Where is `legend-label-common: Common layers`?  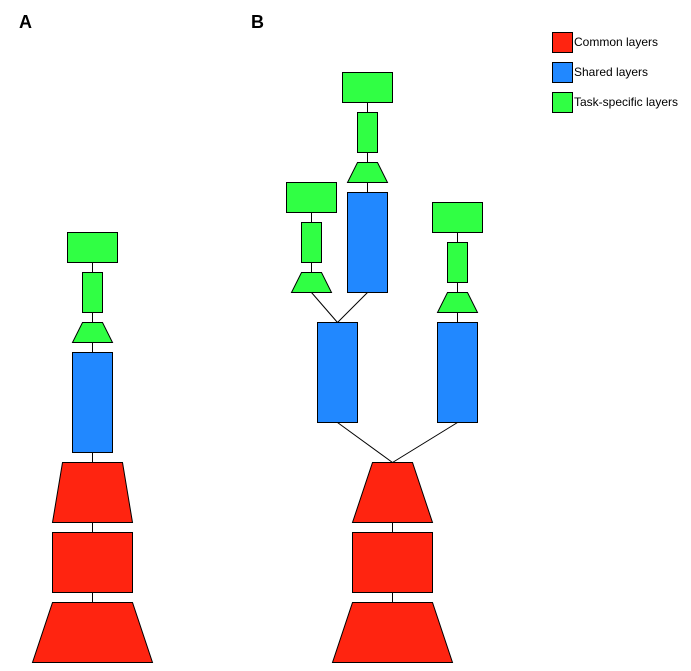
legend-label-common: Common layers is located at coordinates (616, 42).